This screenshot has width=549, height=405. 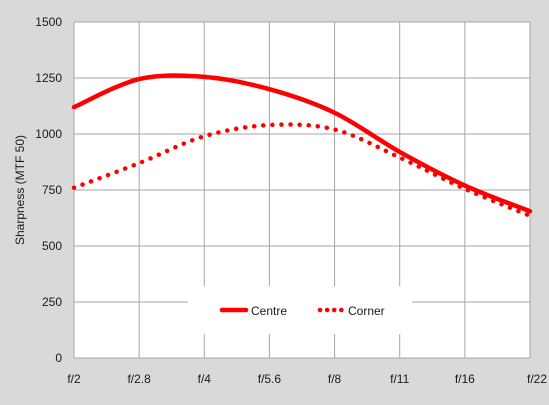 What do you see at coordinates (465, 379) in the screenshot?
I see `x-tick-label: f/16` at bounding box center [465, 379].